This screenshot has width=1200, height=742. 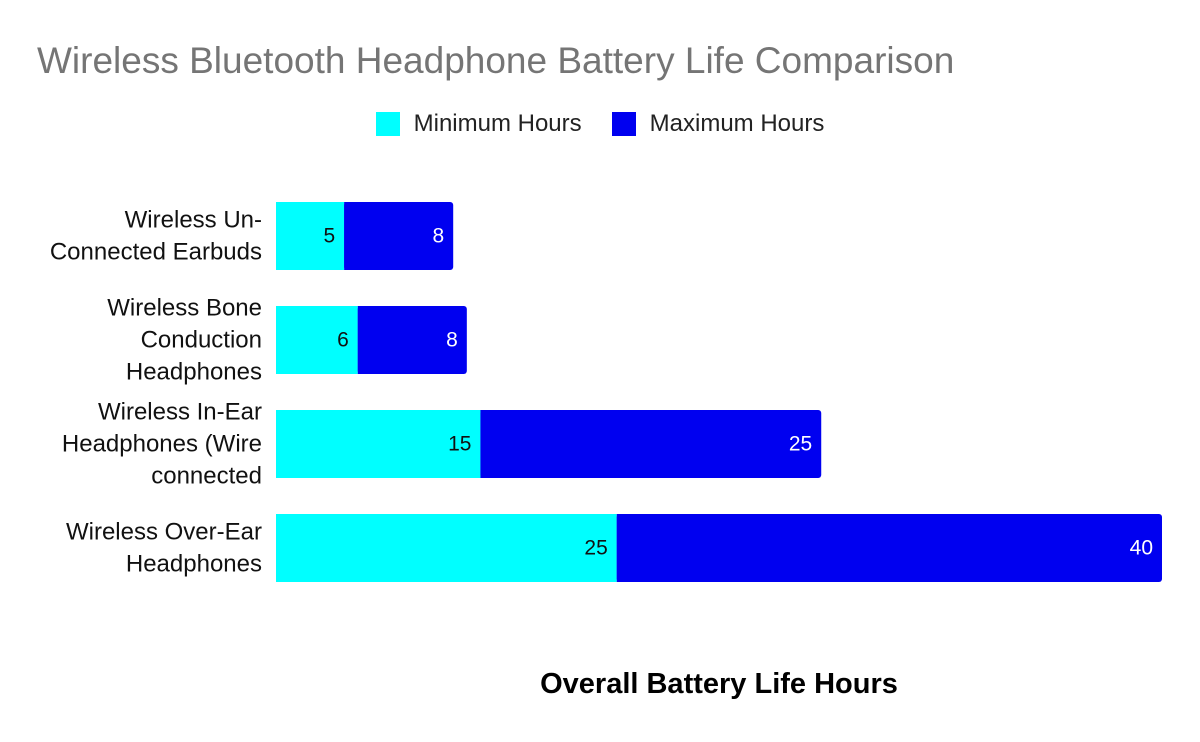 I want to click on category-label-line: Wireless In-Ear, so click(x=180, y=412).